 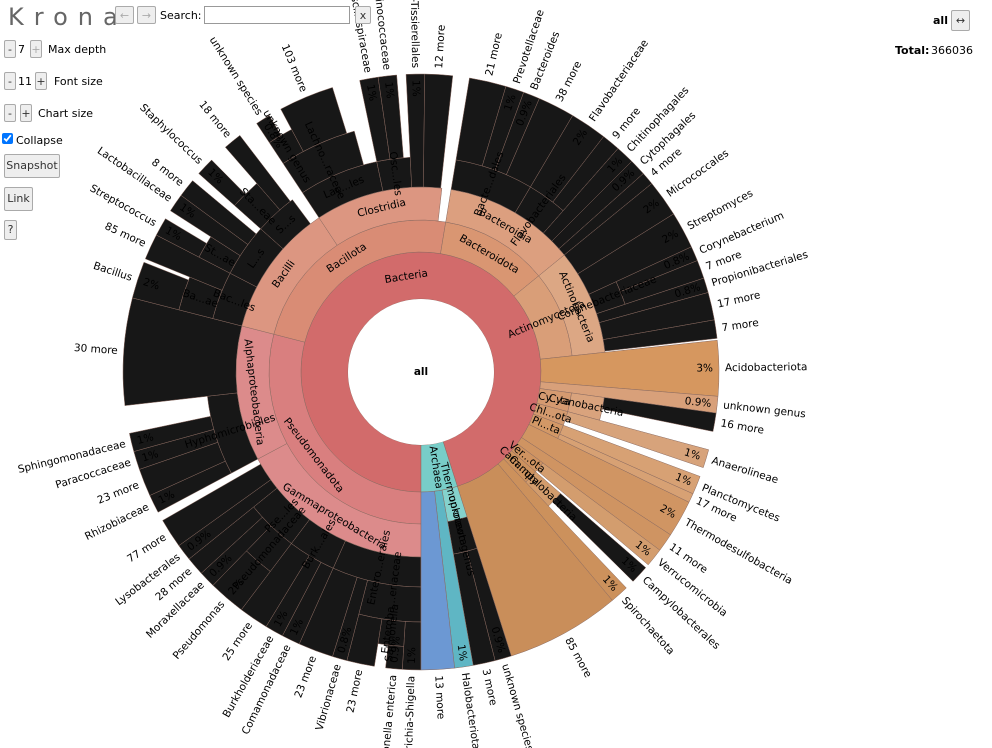 What do you see at coordinates (113, 272) in the screenshot?
I see `leaf-label: Bacillus` at bounding box center [113, 272].